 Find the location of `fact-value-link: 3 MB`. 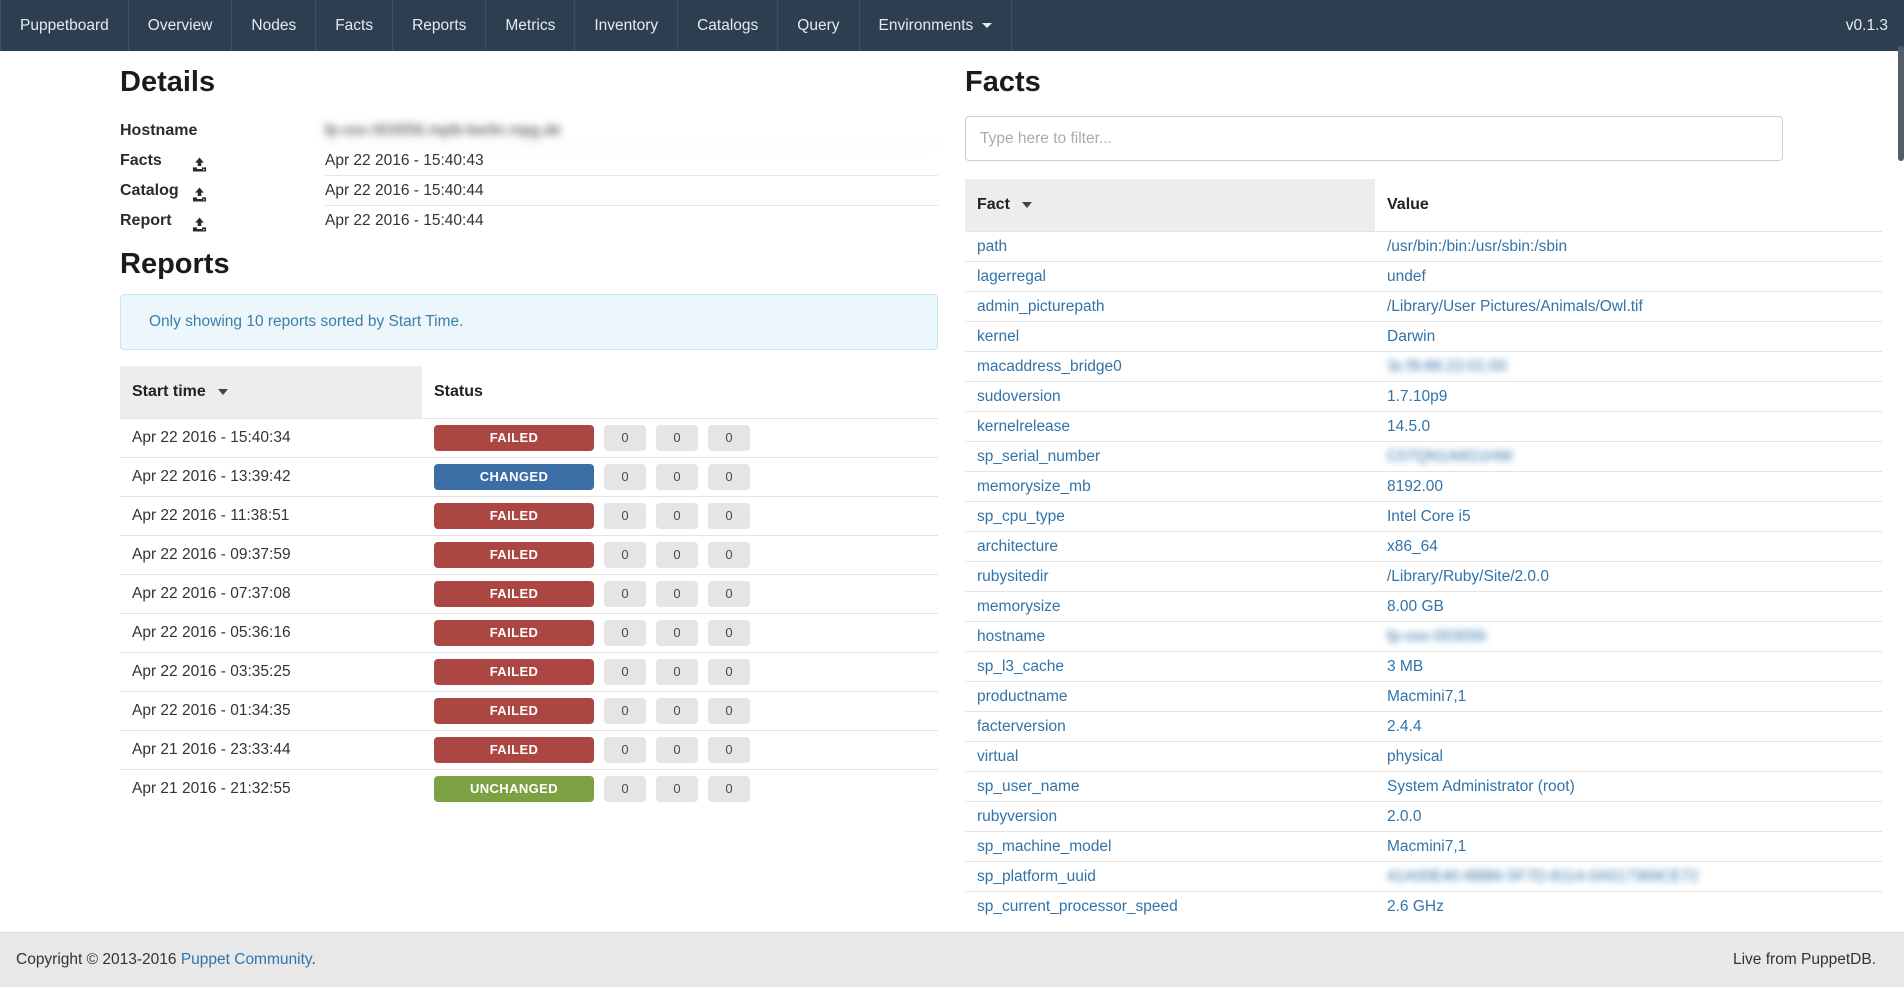

fact-value-link: 3 MB is located at coordinates (1405, 666).